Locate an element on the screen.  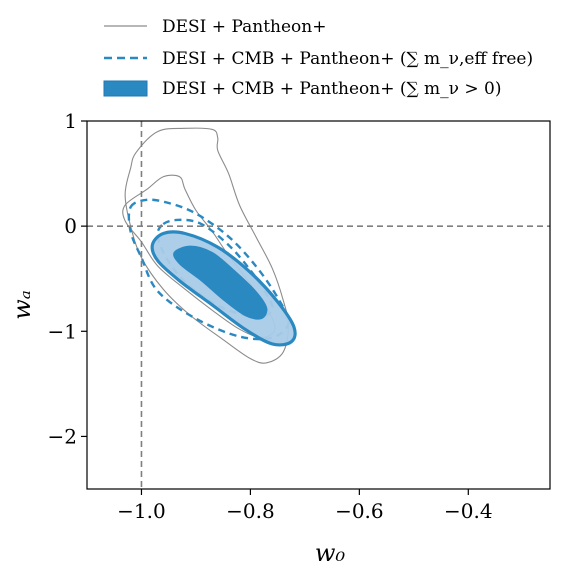
y-axis-label: wₐ is located at coordinates (22, 305).